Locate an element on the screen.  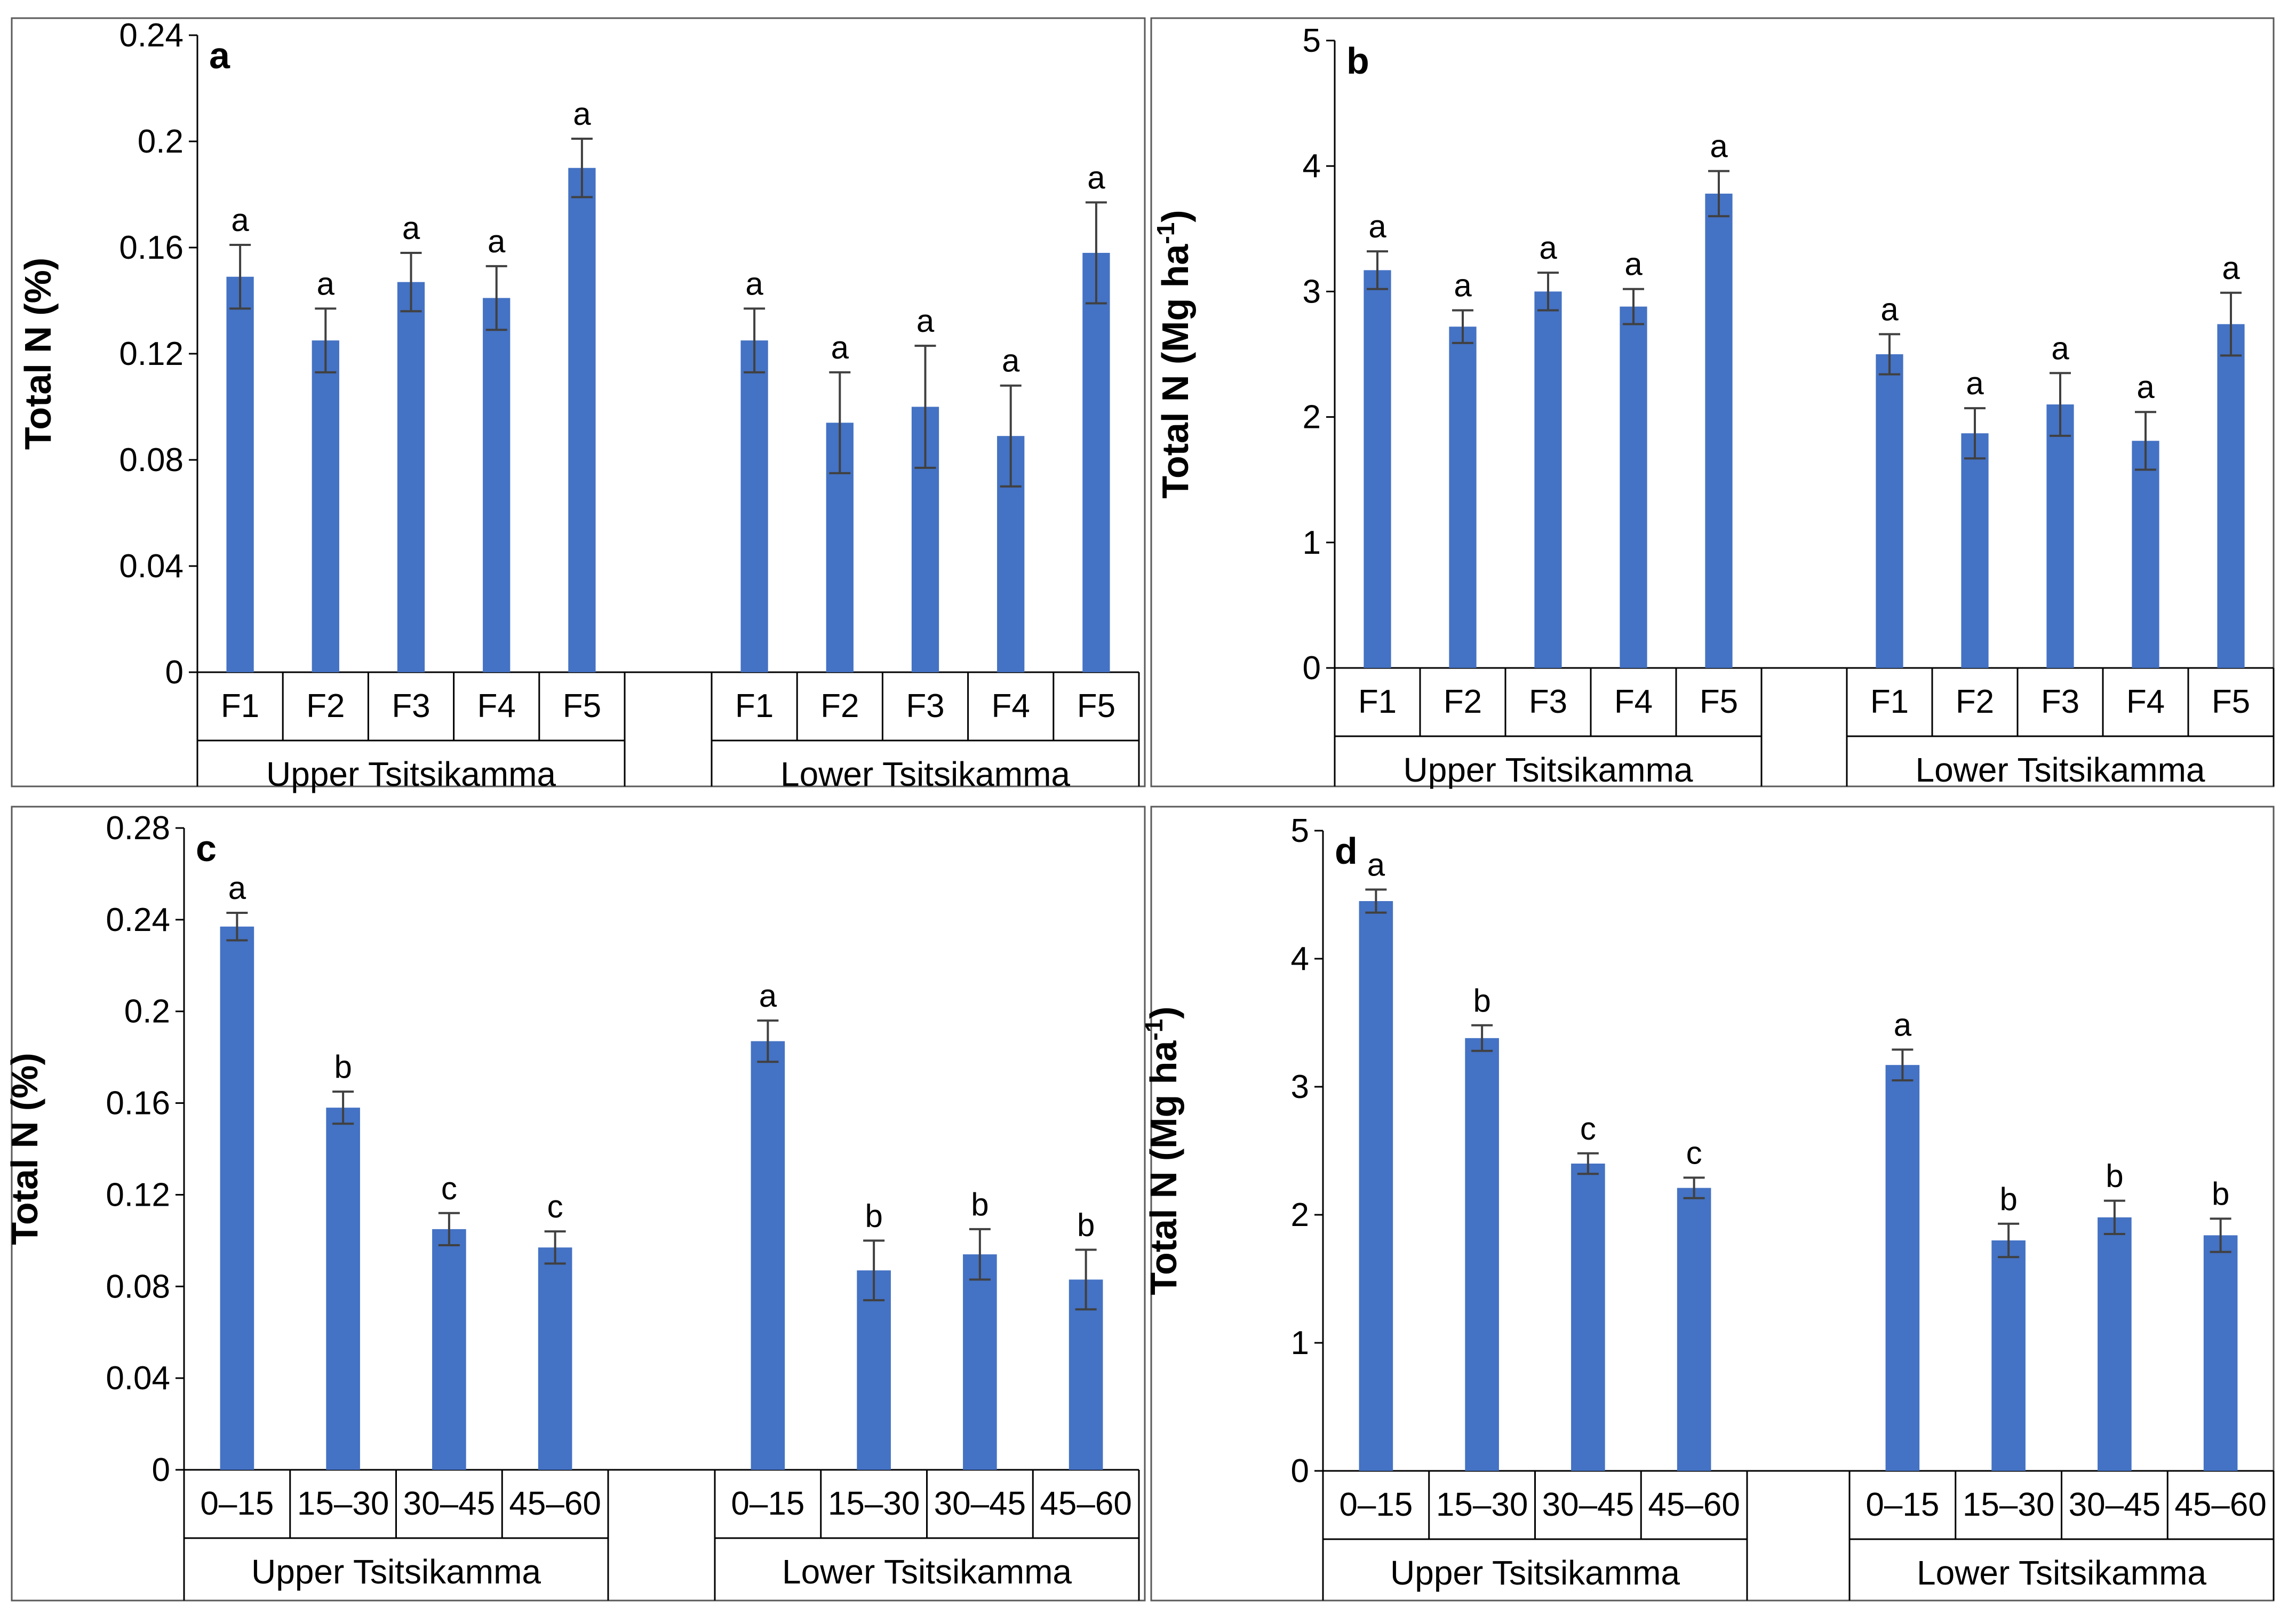
panel-letter: b is located at coordinates (1357, 61).